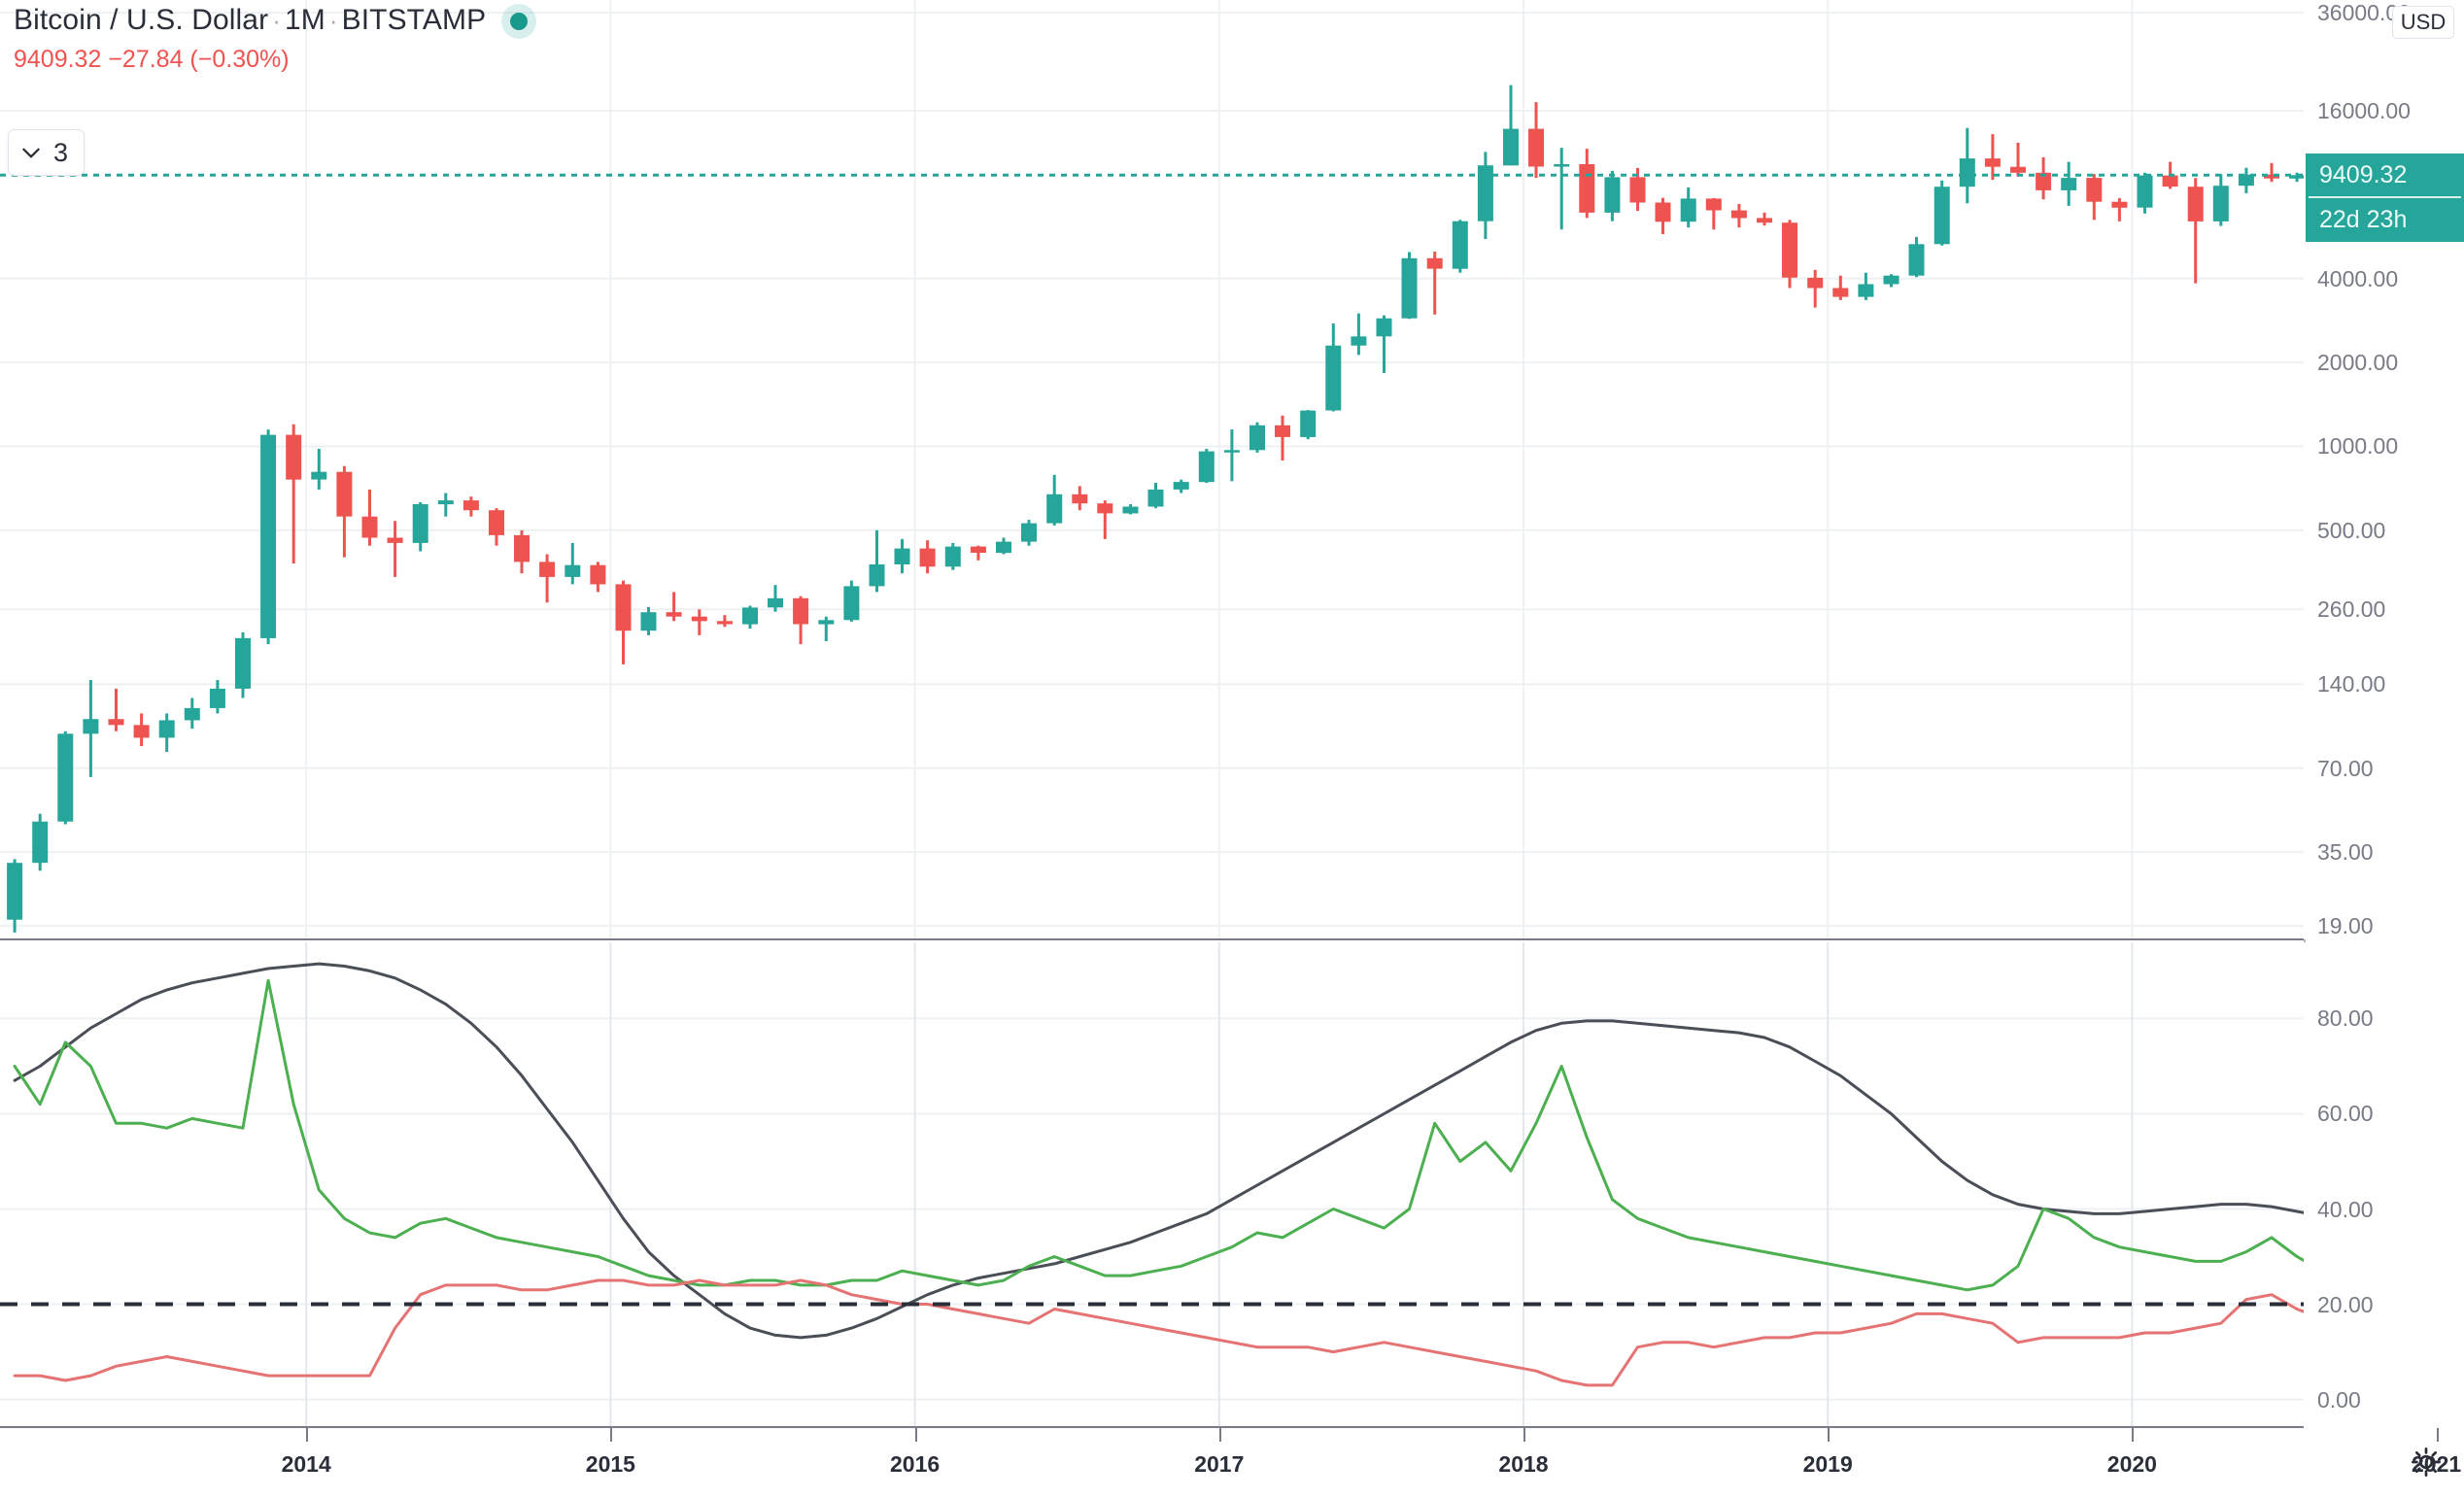 This screenshot has height=1498, width=2464. Describe the element at coordinates (2363, 175) in the screenshot. I see `current-price-value: 9409.32` at that location.